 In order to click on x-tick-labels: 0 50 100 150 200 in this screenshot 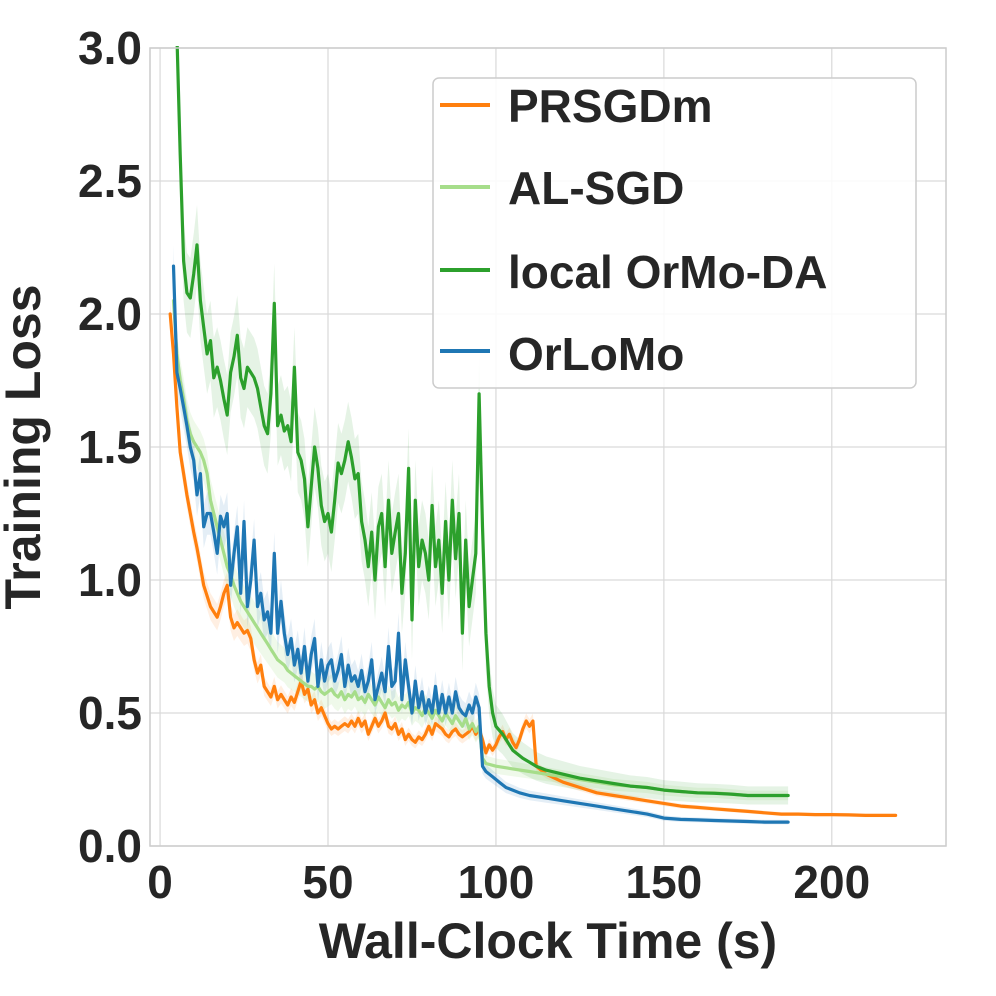, I will do `click(508, 882)`.